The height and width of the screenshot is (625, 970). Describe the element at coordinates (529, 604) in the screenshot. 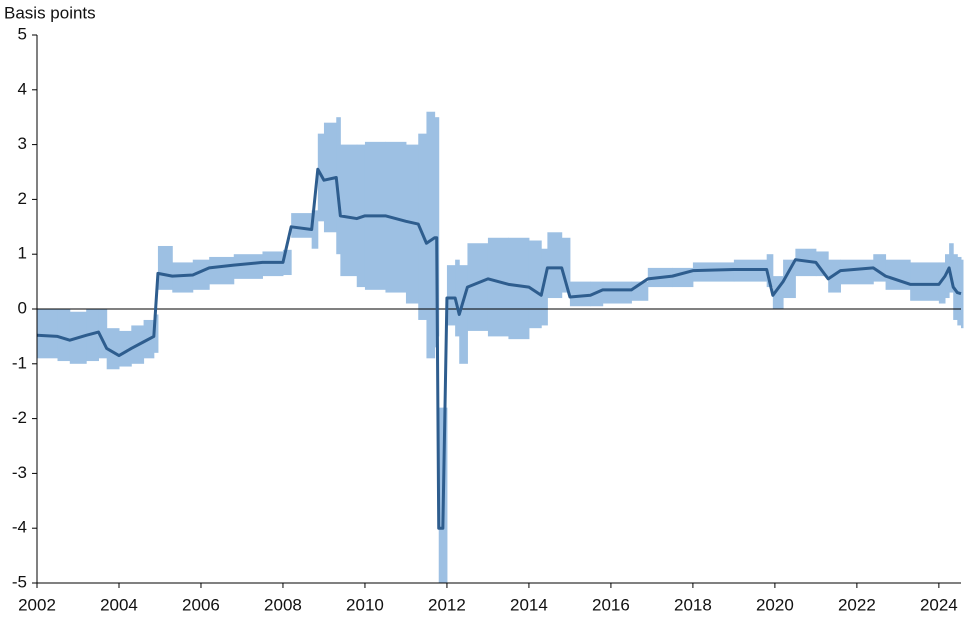

I see `x-tick-label: 2014` at that location.